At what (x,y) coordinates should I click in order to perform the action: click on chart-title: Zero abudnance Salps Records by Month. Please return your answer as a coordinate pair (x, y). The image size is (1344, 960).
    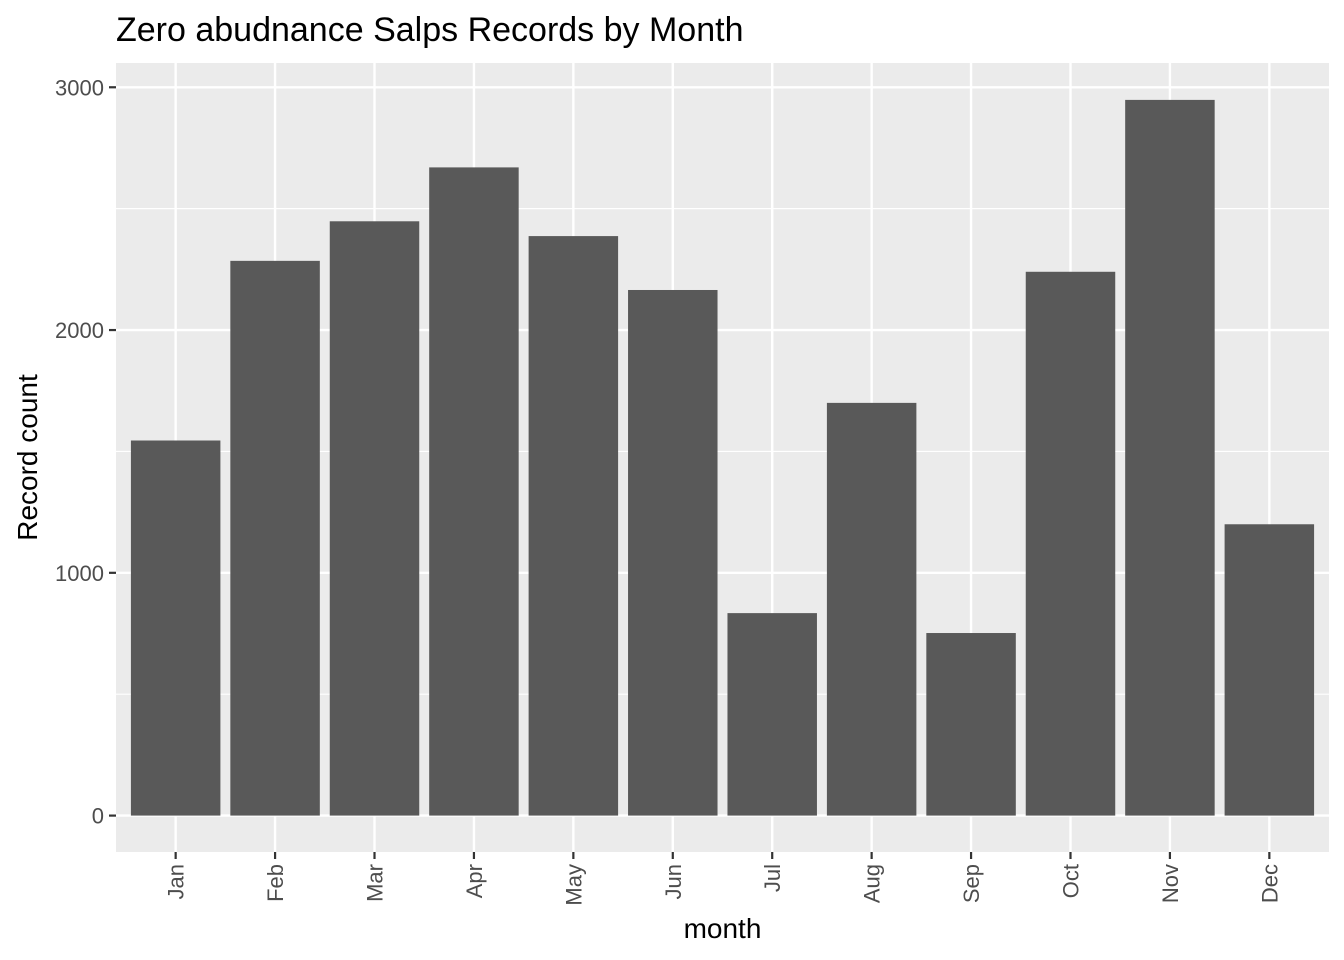
    Looking at the image, I should click on (429, 30).